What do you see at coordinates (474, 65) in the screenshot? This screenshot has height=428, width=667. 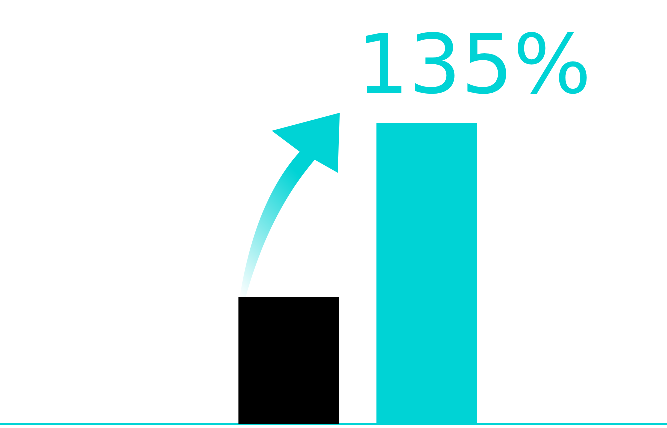 I see `text: 135%` at bounding box center [474, 65].